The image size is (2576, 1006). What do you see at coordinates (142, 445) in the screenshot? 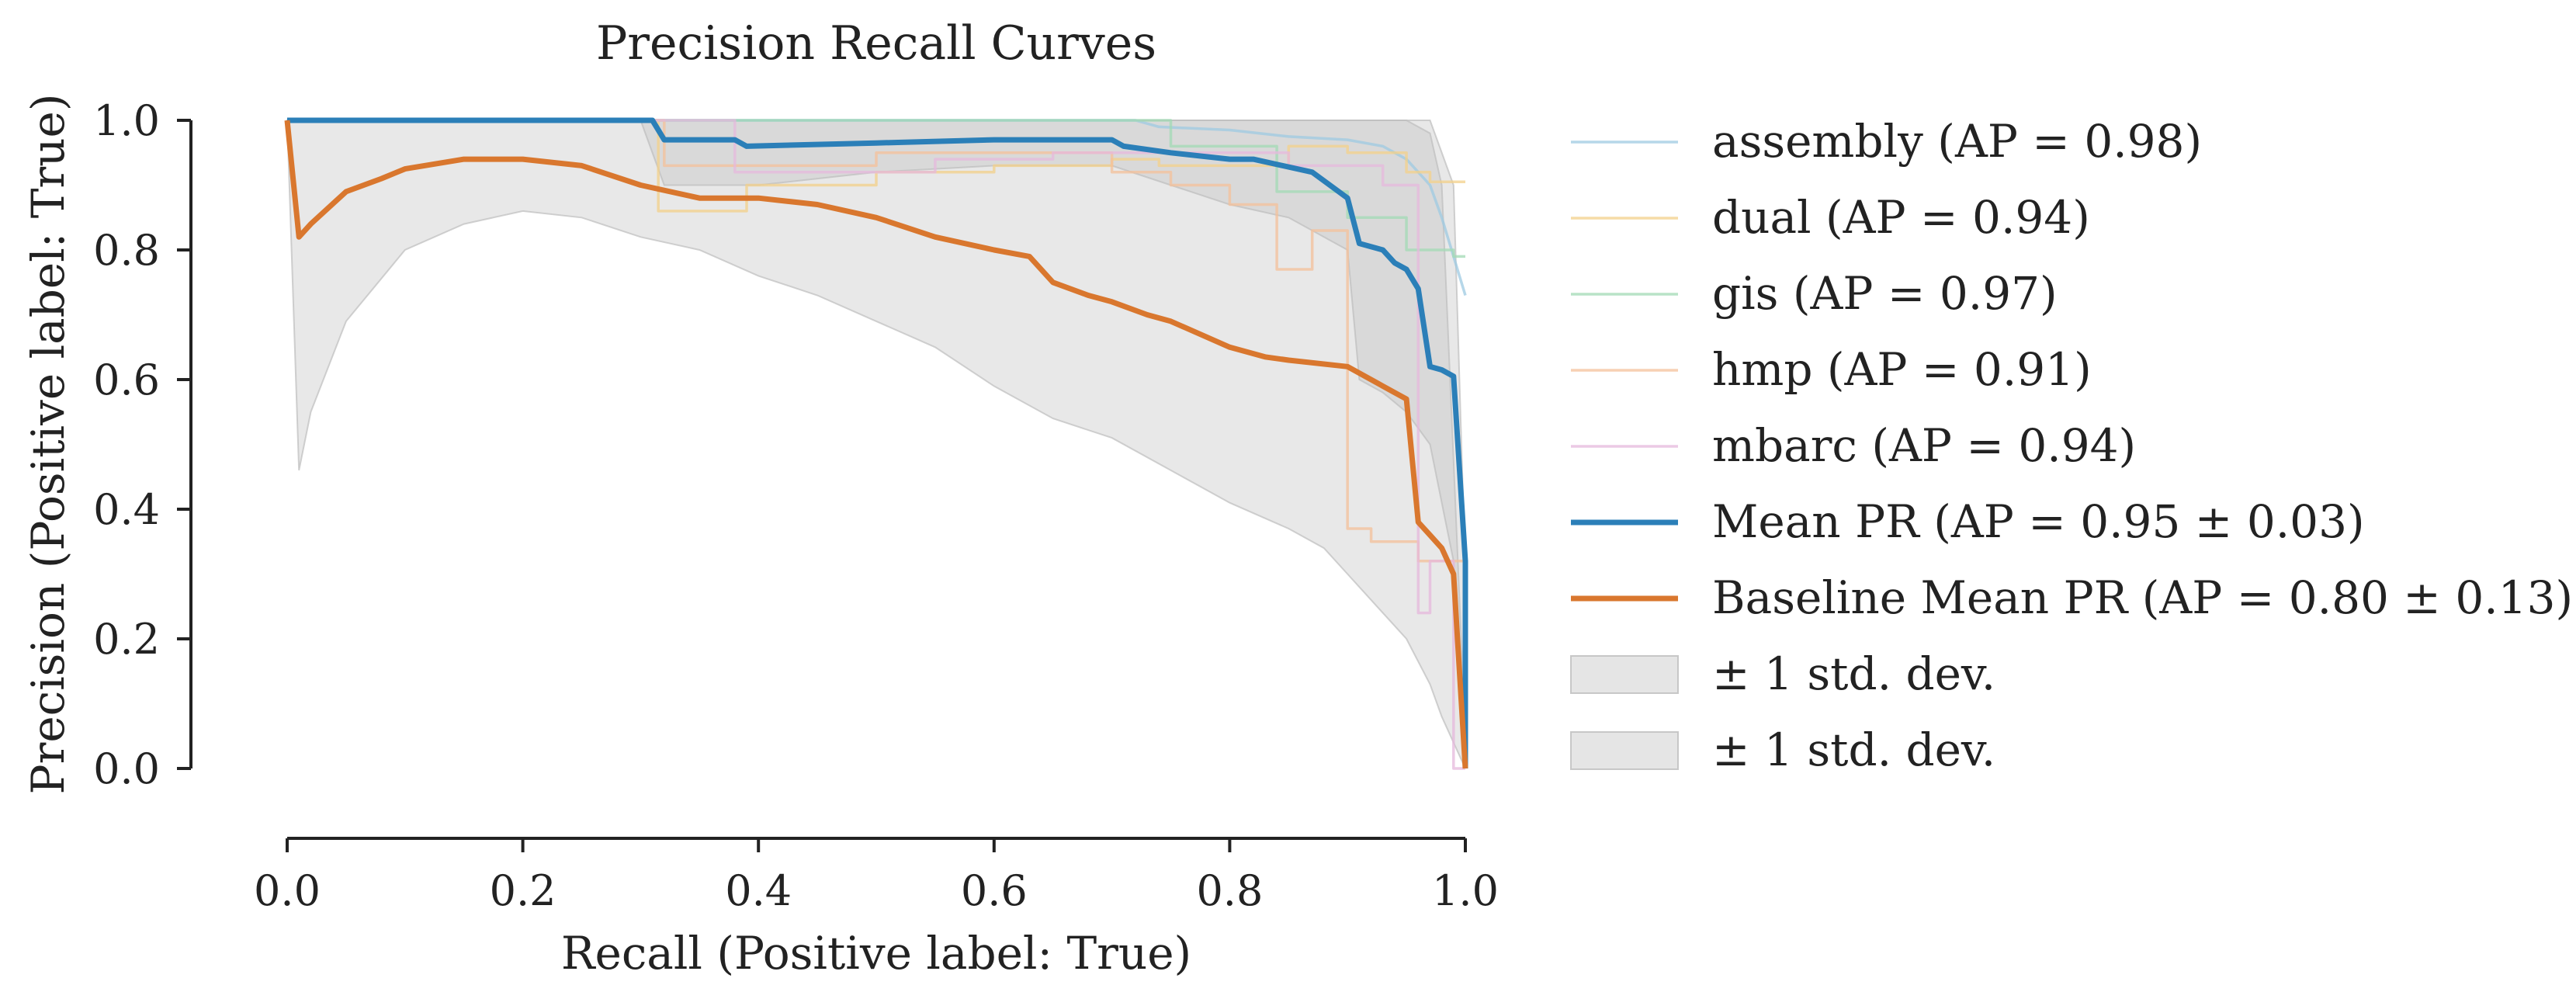
I see `y-ticks: 0.0 0.2 0.4 0.6 0.8 1.0` at bounding box center [142, 445].